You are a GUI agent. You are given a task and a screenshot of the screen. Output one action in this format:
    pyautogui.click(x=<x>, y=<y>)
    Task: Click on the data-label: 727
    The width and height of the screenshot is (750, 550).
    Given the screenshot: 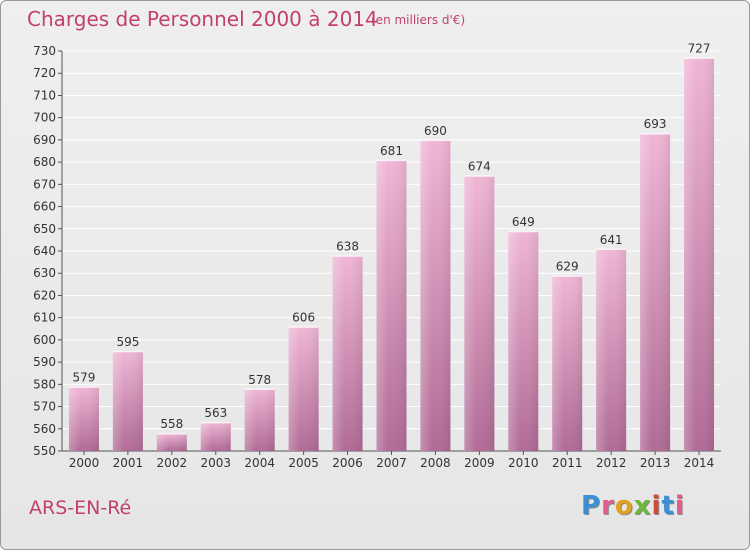 What is the action you would take?
    pyautogui.click(x=699, y=49)
    